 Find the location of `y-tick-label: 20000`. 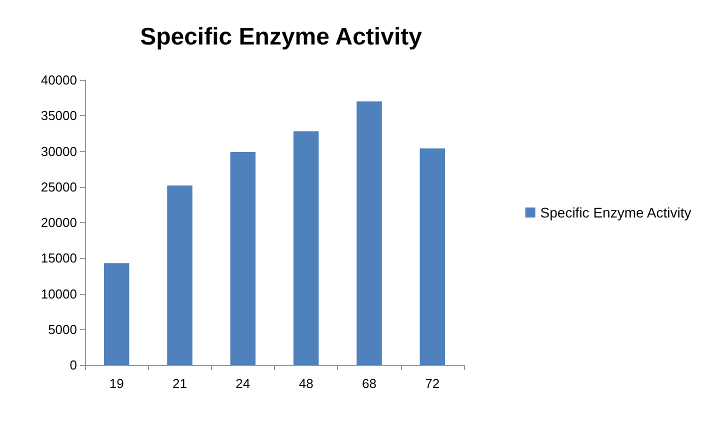

y-tick-label: 20000 is located at coordinates (58, 222).